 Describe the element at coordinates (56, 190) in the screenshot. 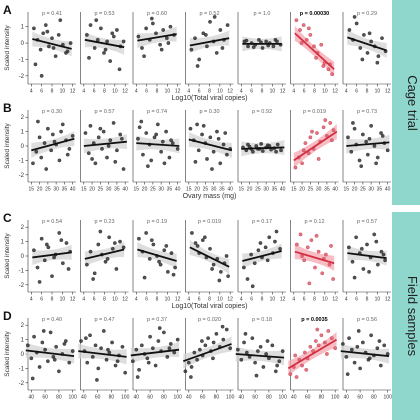

I see `x-tick-label: 30` at that location.